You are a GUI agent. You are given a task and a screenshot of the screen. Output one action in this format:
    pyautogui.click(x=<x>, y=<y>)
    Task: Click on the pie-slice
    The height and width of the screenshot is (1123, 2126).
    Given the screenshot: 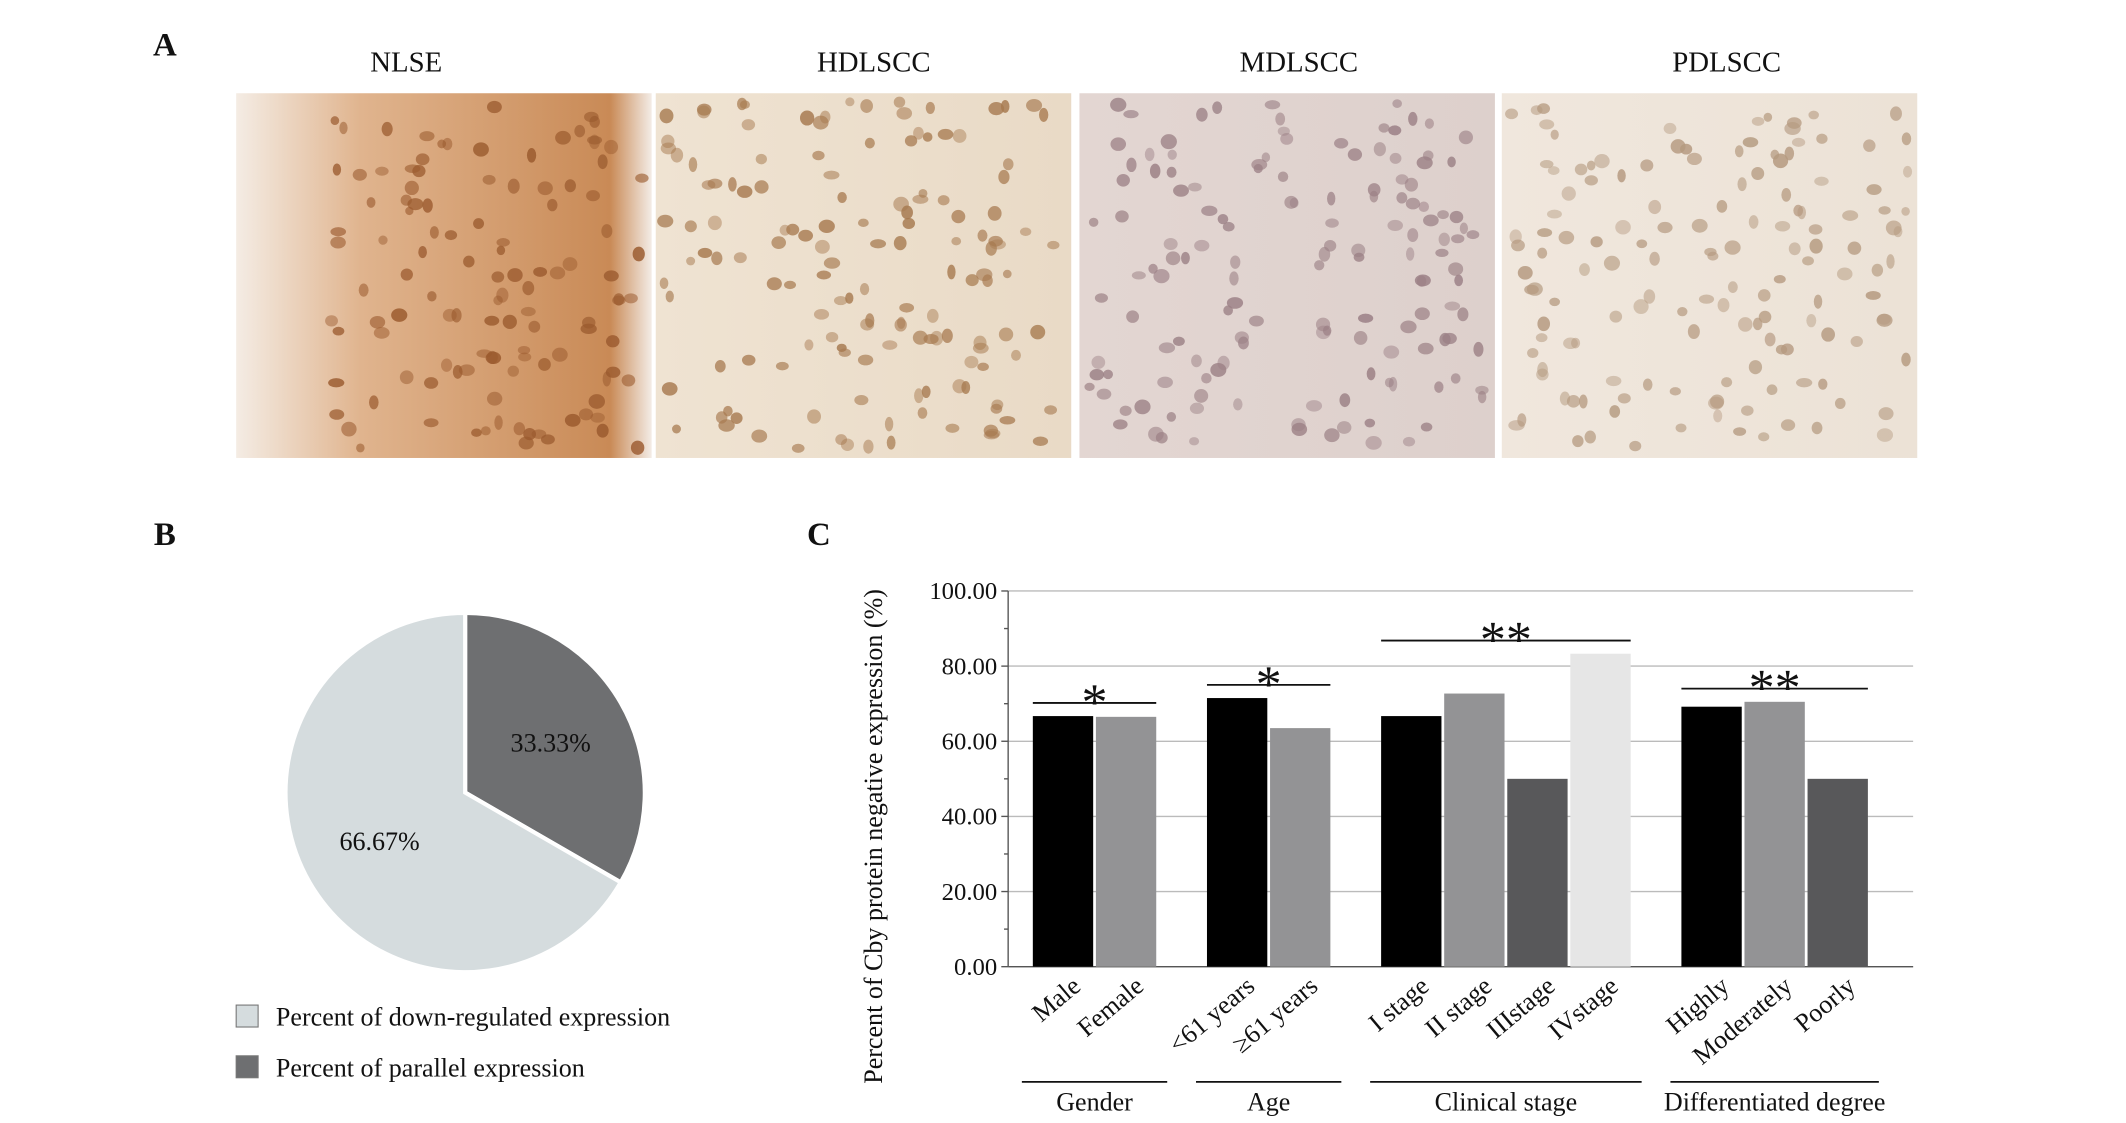 What is the action you would take?
    pyautogui.click(x=453, y=792)
    